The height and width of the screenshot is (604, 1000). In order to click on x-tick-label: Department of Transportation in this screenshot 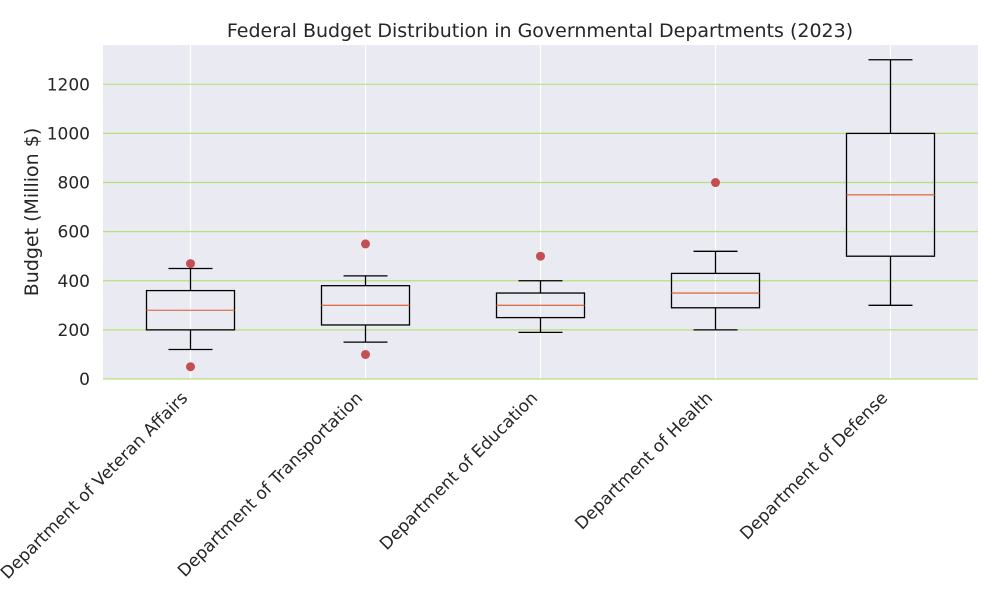, I will do `click(270, 484)`.